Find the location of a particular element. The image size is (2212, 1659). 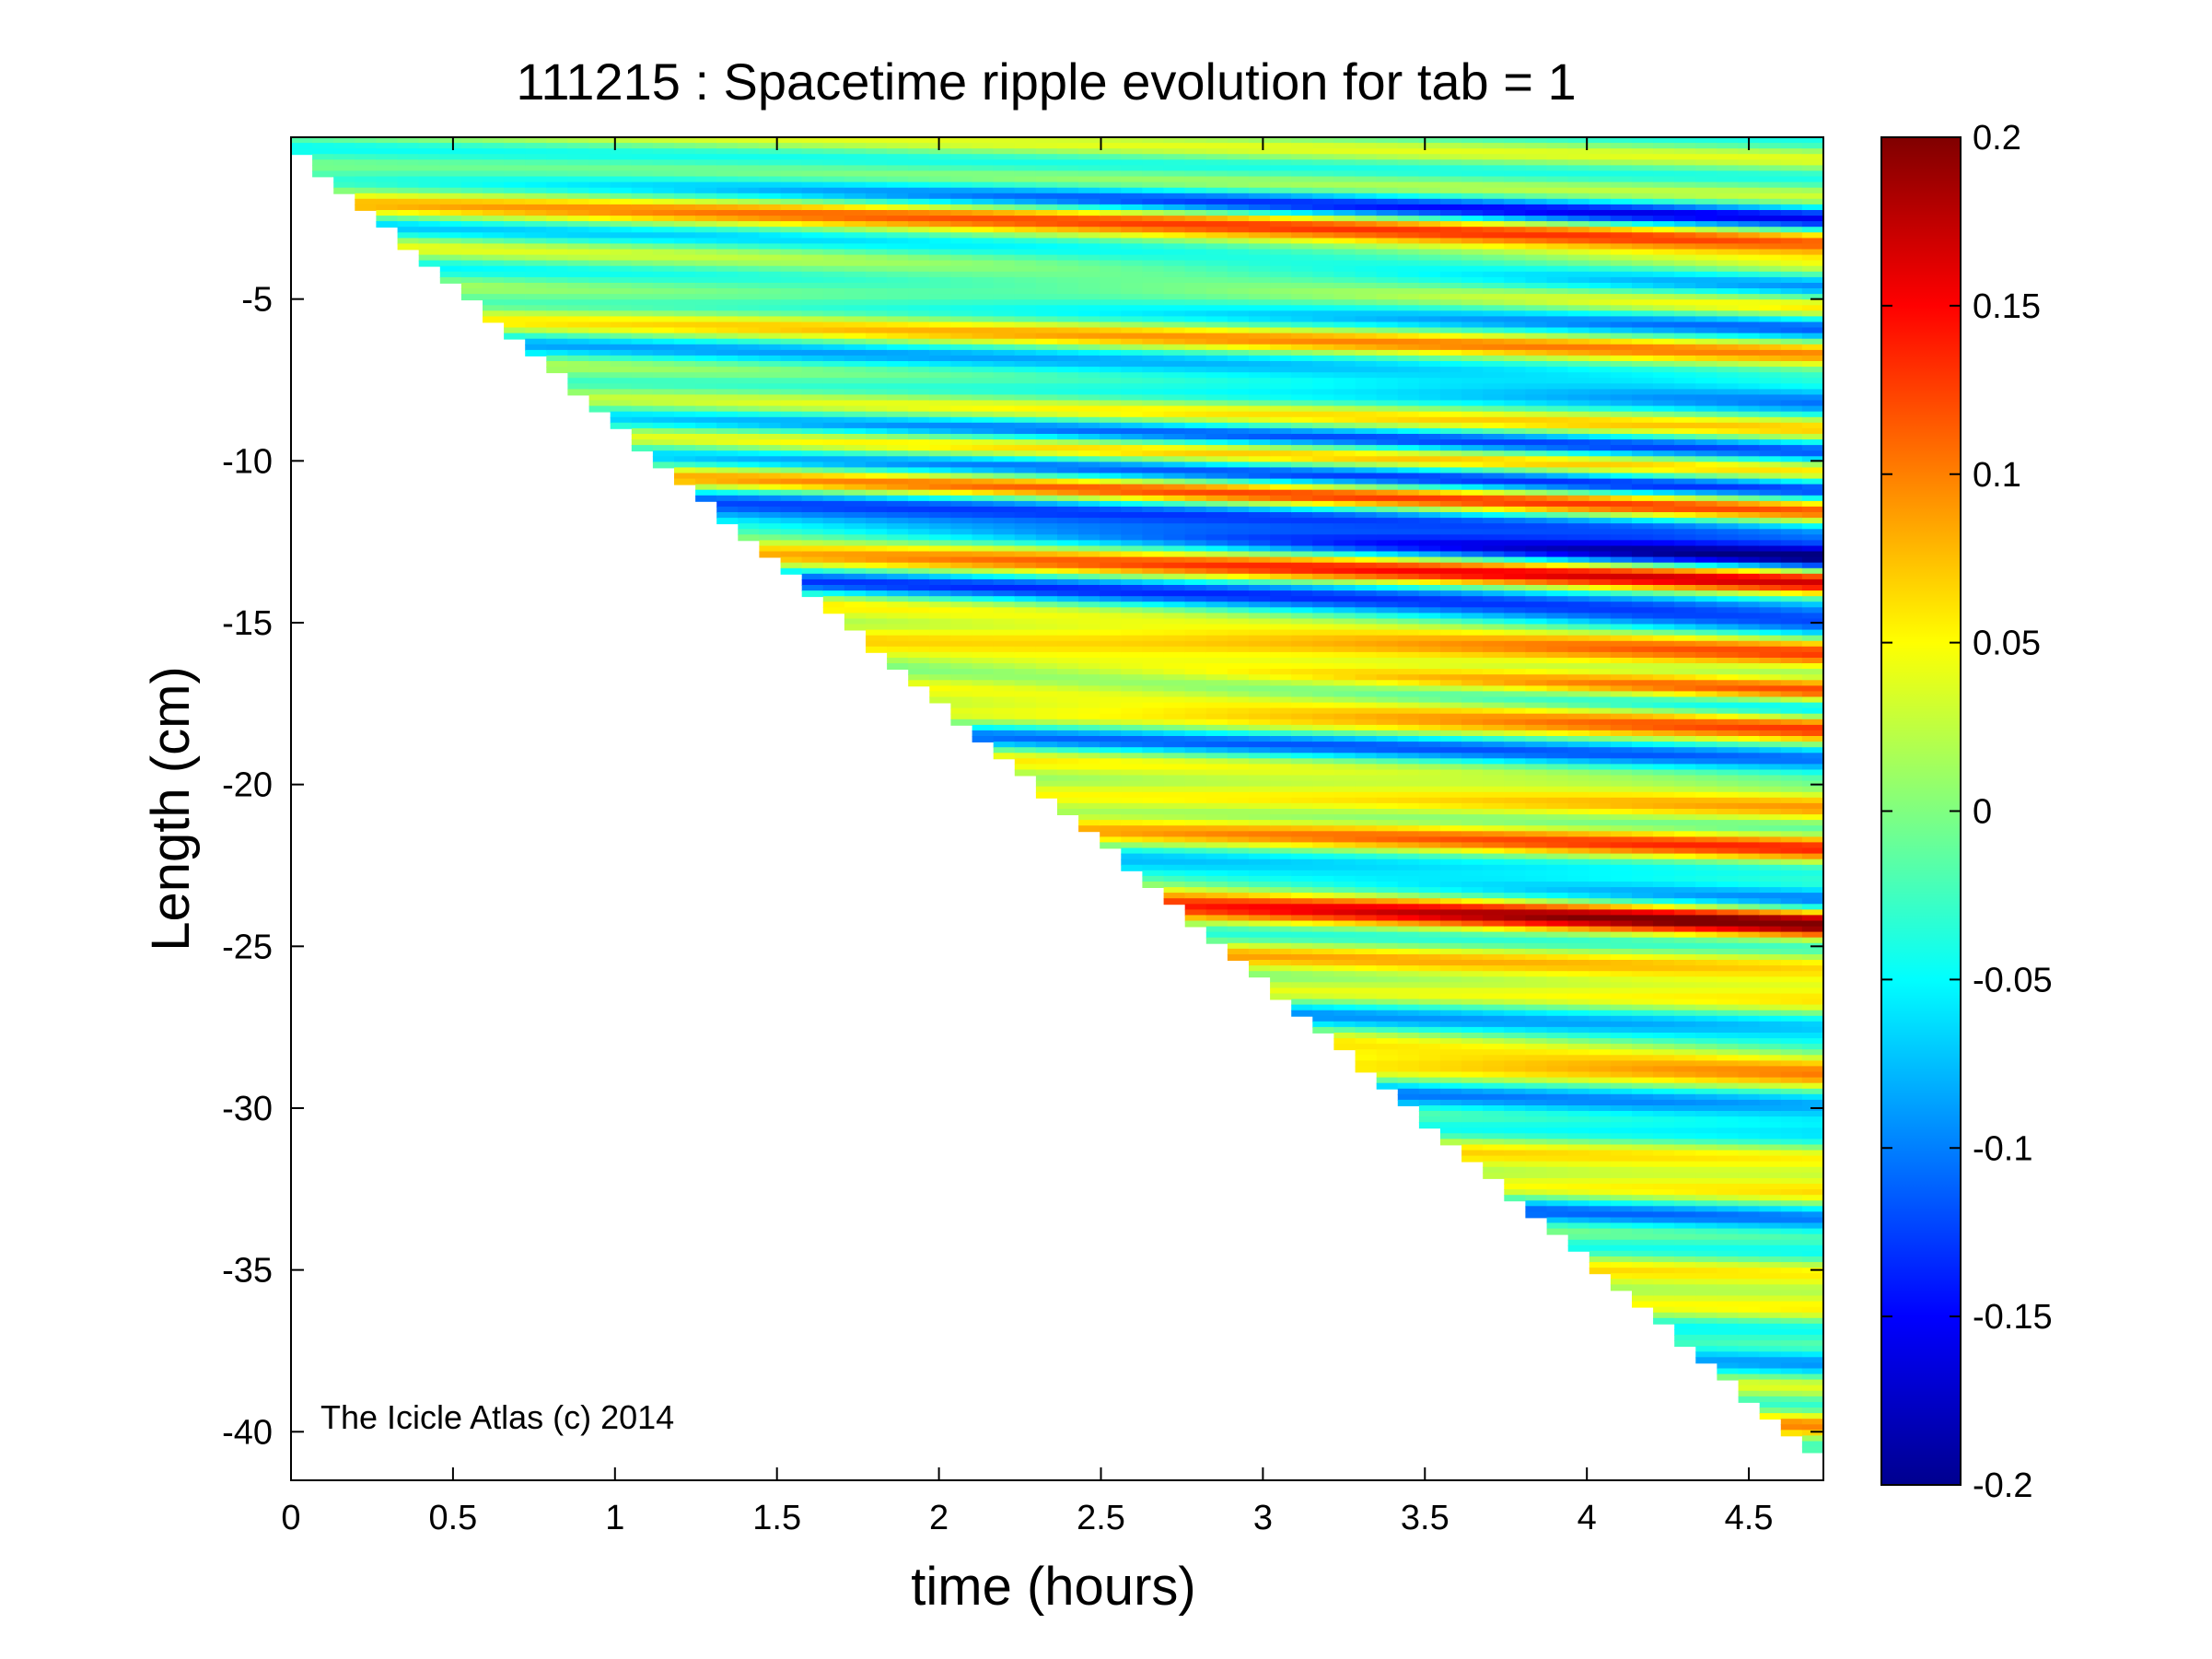

colorbar-tick-label: 0 is located at coordinates (1982, 812).